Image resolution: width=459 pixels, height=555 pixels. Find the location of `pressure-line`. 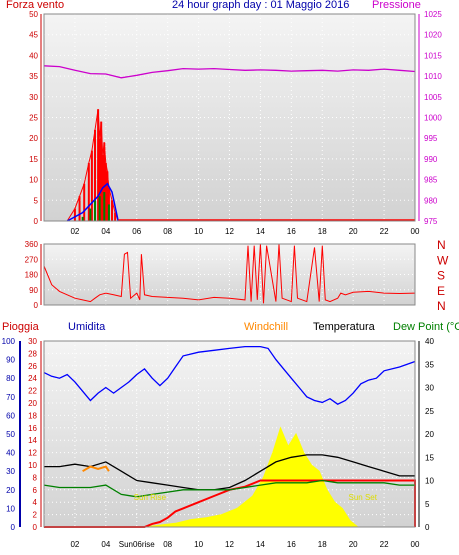

pressure-line is located at coordinates (229, 72).